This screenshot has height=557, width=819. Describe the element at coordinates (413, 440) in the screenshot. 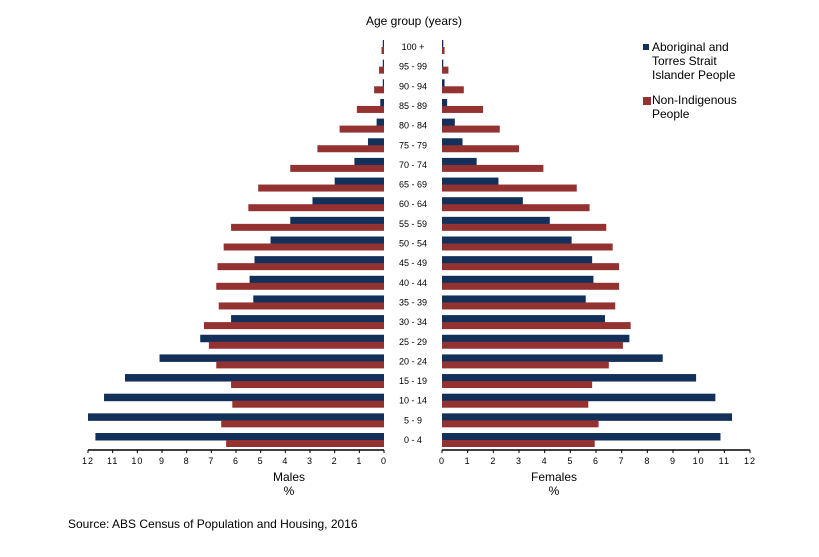

I see `age-group-label: 0 - 4` at that location.